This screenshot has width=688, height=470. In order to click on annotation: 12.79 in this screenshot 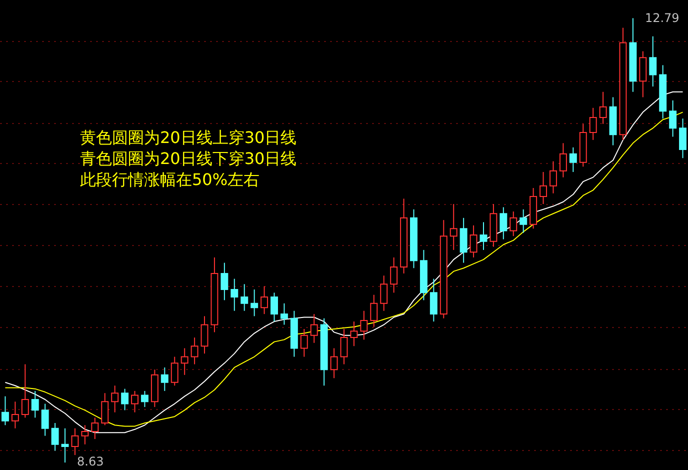, I will do `click(662, 18)`.